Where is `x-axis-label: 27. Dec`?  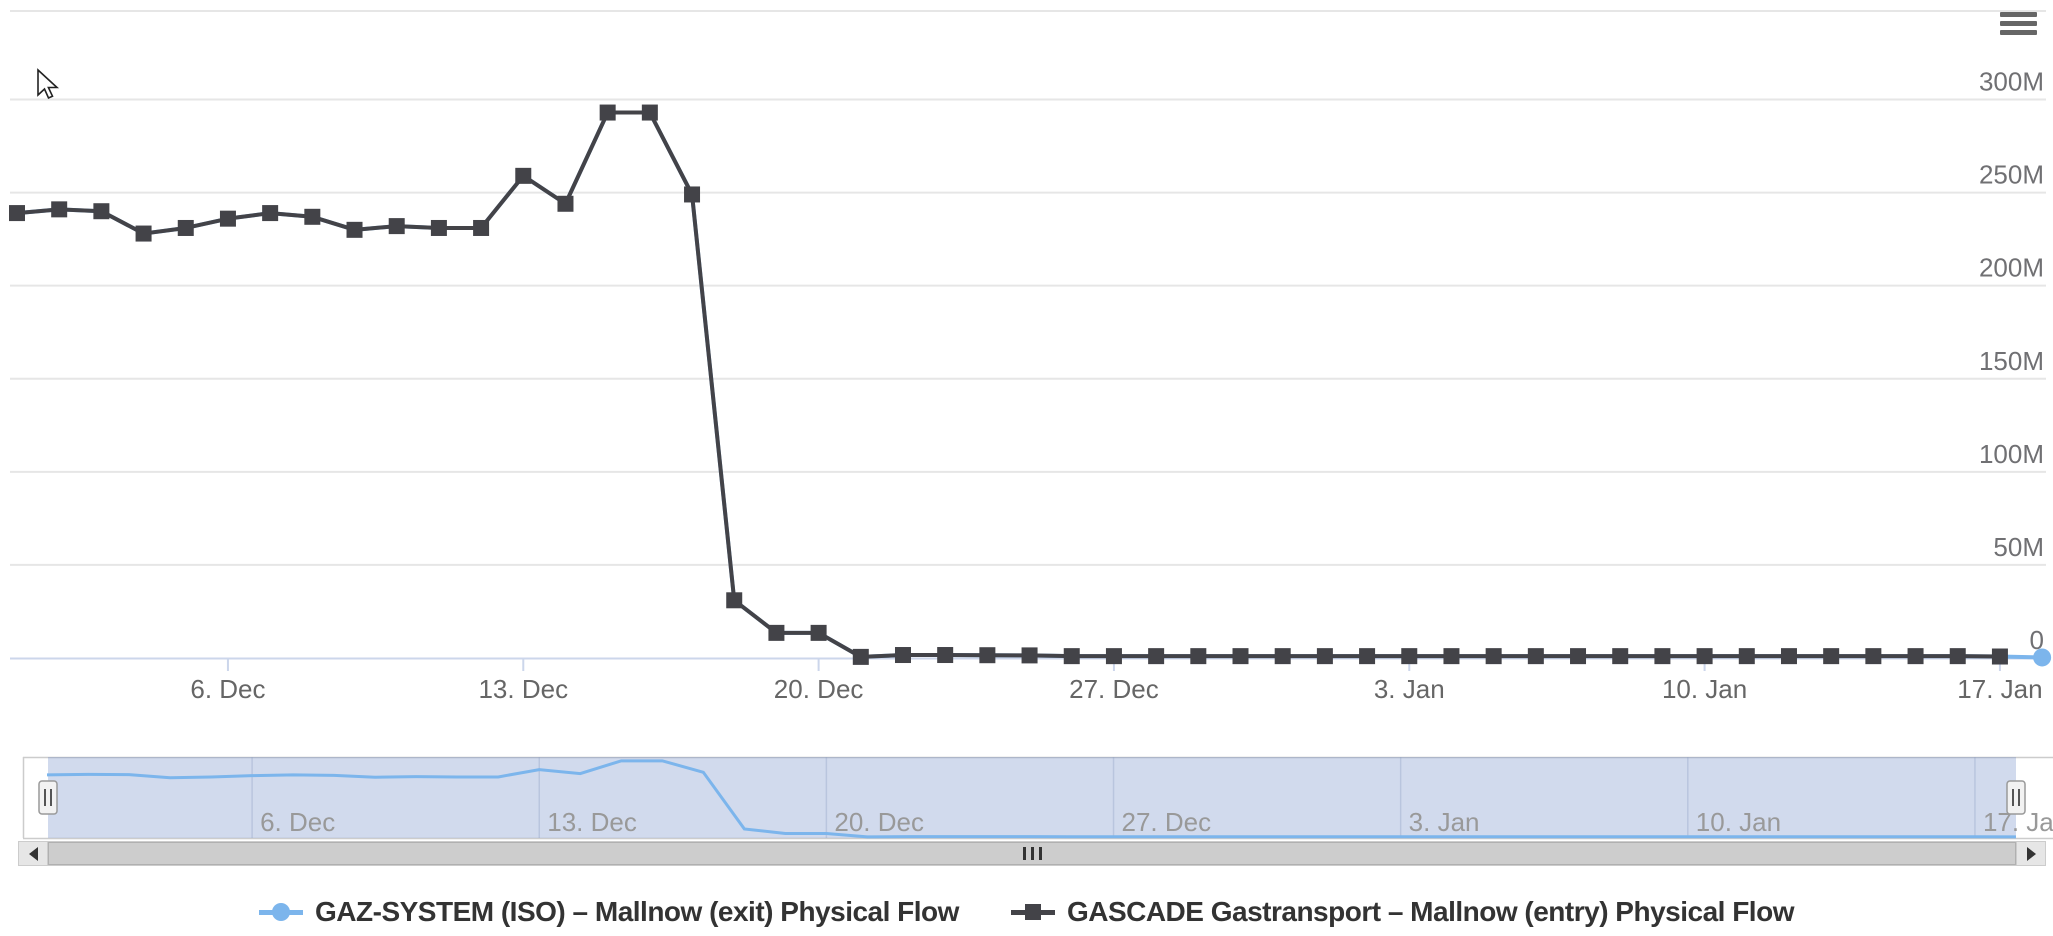
x-axis-label: 27. Dec is located at coordinates (1114, 689).